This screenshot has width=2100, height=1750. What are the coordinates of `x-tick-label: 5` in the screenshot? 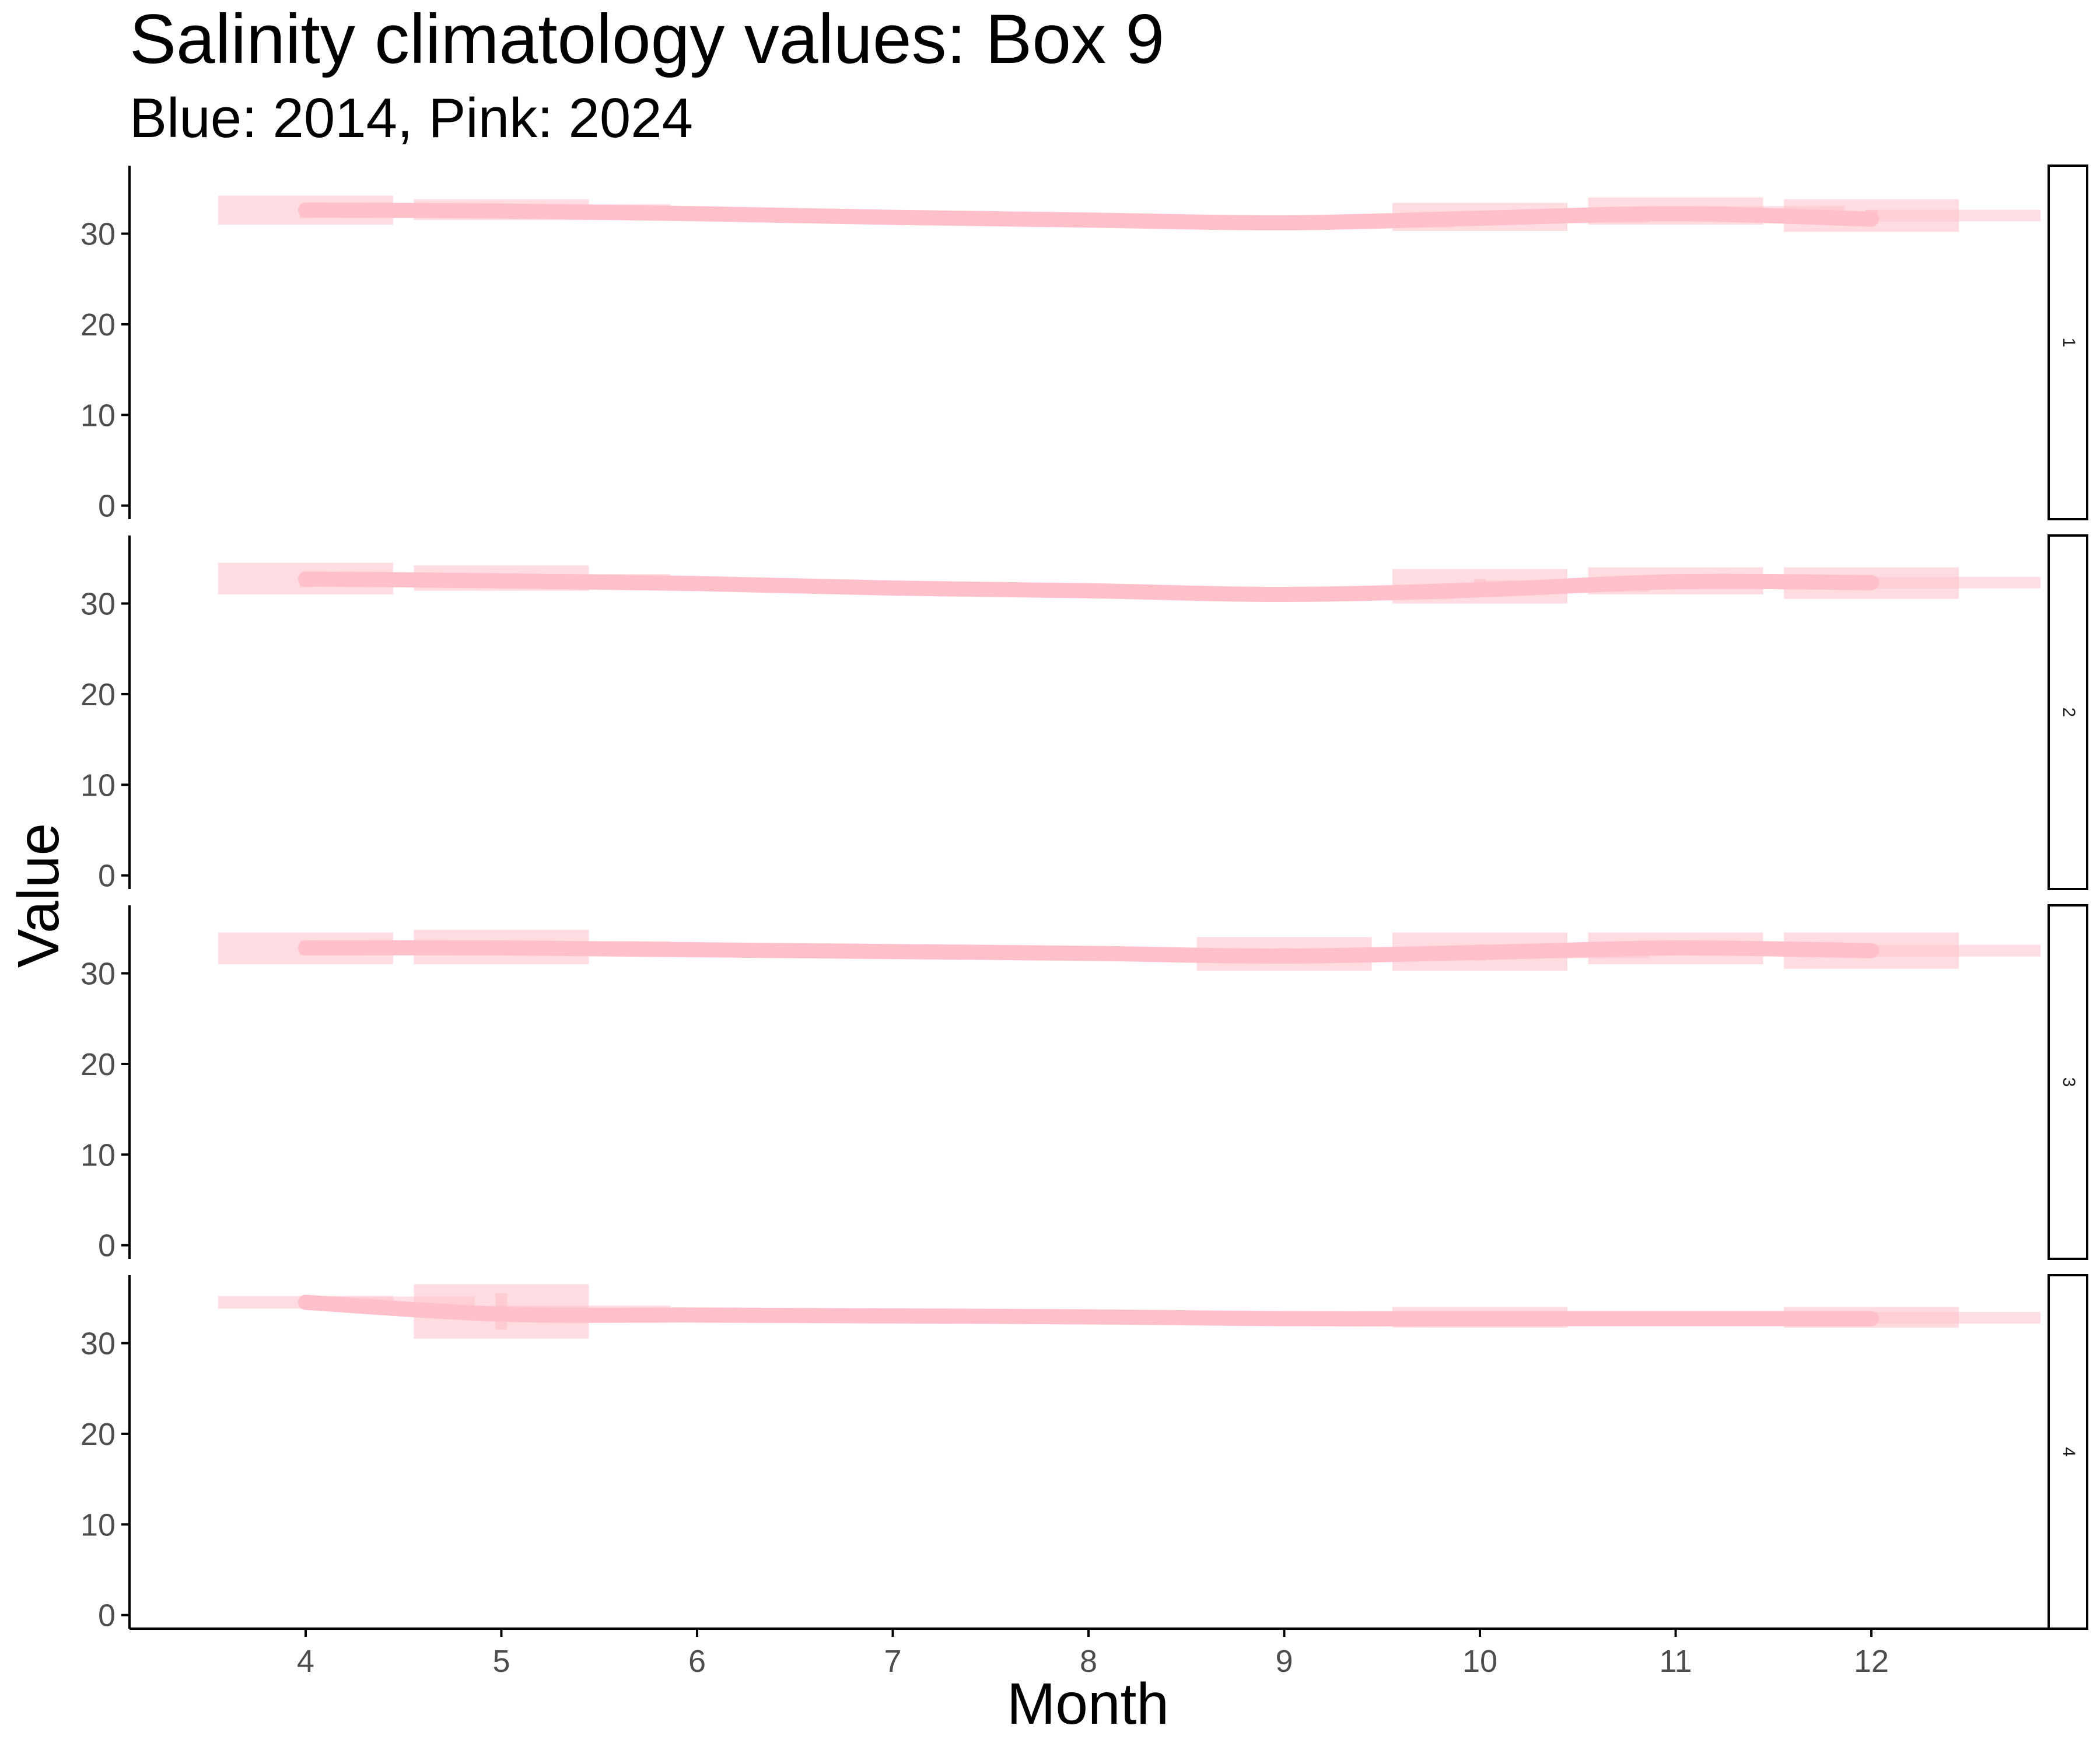 It's located at (501, 1661).